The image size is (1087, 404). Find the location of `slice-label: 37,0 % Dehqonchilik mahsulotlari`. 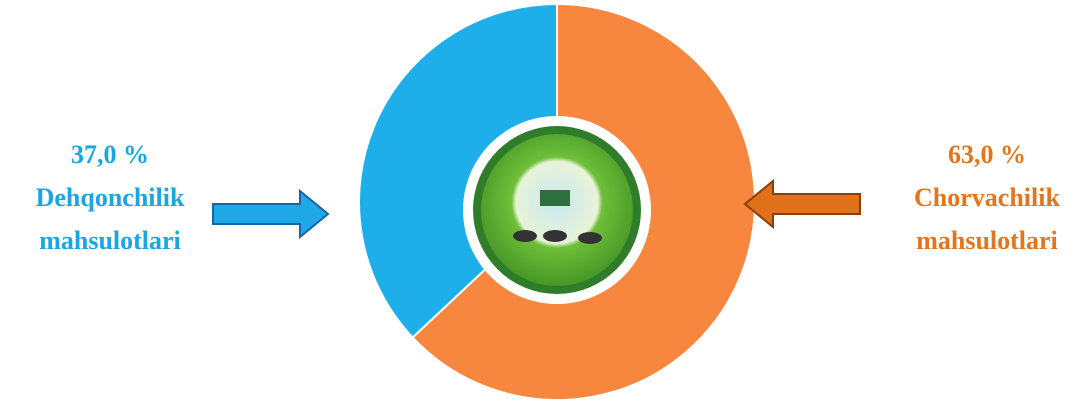

slice-label: 37,0 % Dehqonchilik mahsulotlari is located at coordinates (110, 197).